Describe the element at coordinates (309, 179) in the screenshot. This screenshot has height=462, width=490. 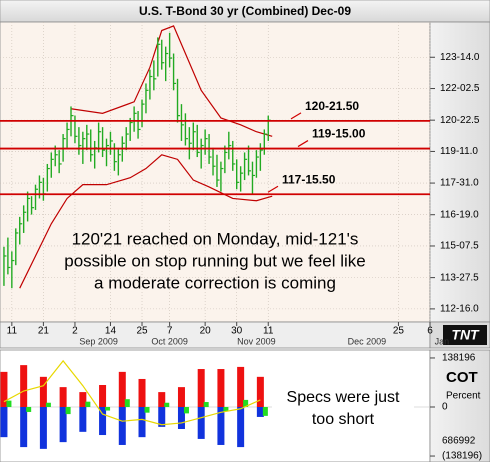
I see `level-label: 117-15.50` at that location.